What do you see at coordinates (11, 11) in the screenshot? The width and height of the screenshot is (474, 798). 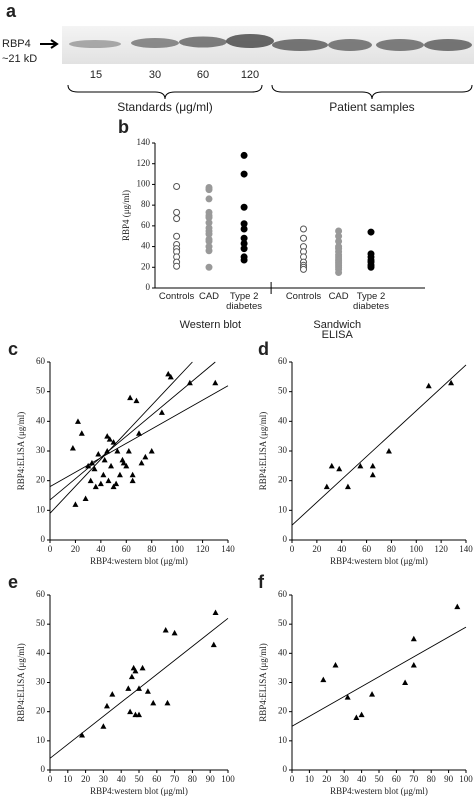 I see `panel-letter: a` at bounding box center [11, 11].